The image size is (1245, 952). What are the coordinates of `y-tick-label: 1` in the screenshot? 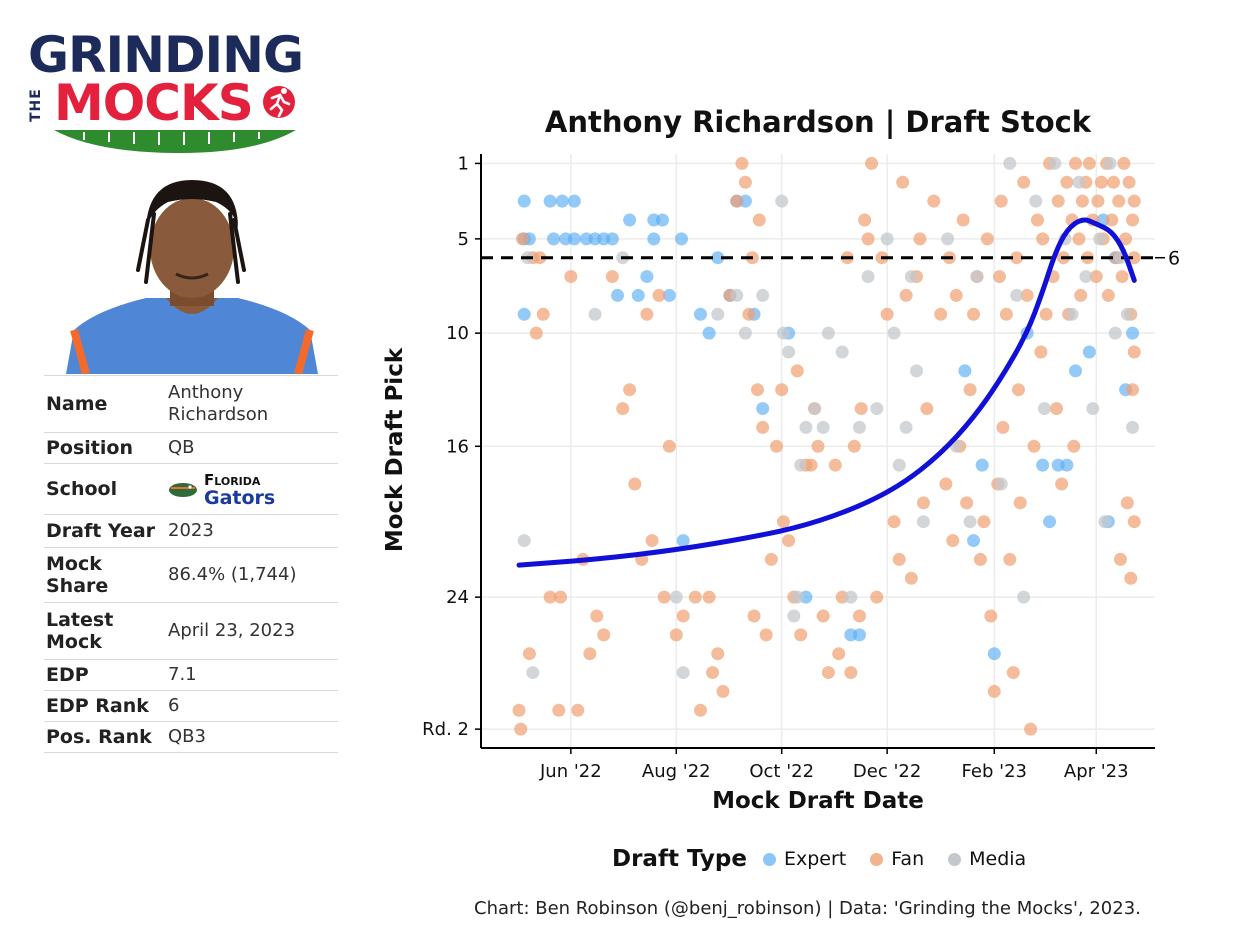 It's located at (463, 163).